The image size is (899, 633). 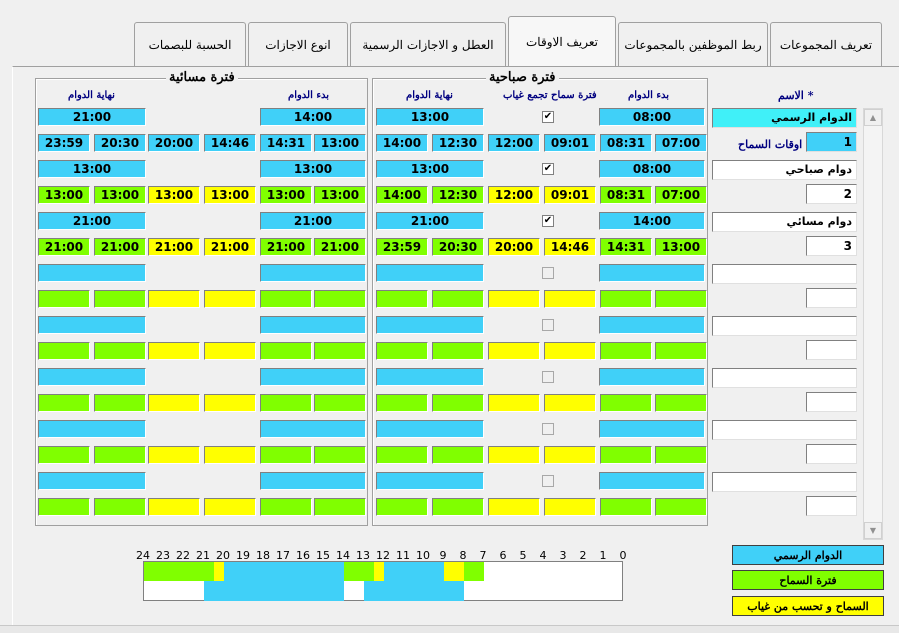 I want to click on tab-official-holidays: العطل و الاجازات الرسمية, so click(x=428, y=44).